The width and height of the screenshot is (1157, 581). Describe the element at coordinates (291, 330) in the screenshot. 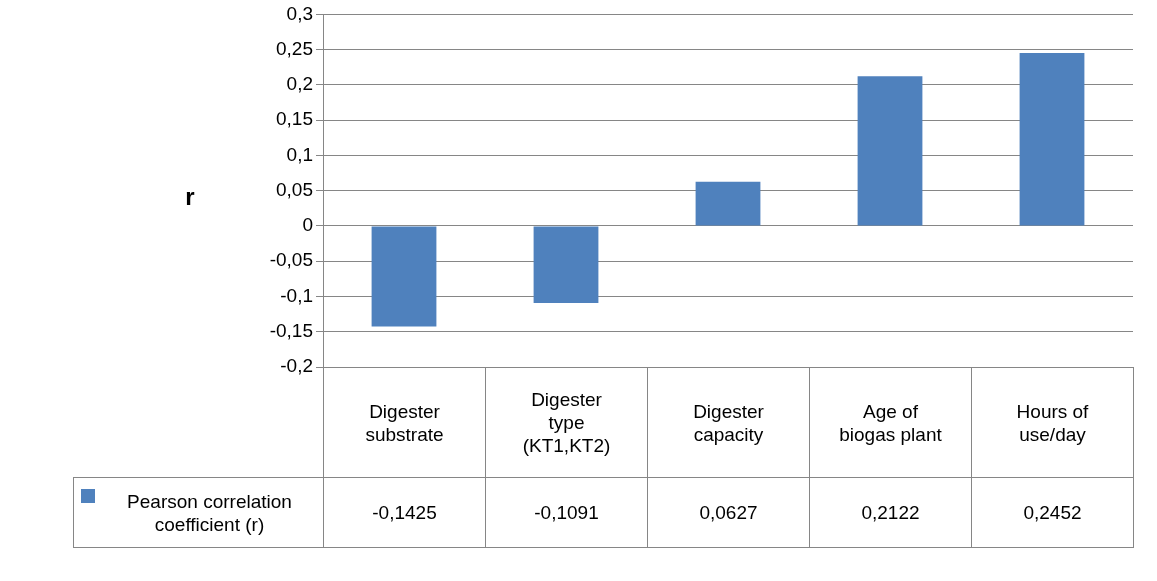

I see `y-tick-label: -0,15` at that location.